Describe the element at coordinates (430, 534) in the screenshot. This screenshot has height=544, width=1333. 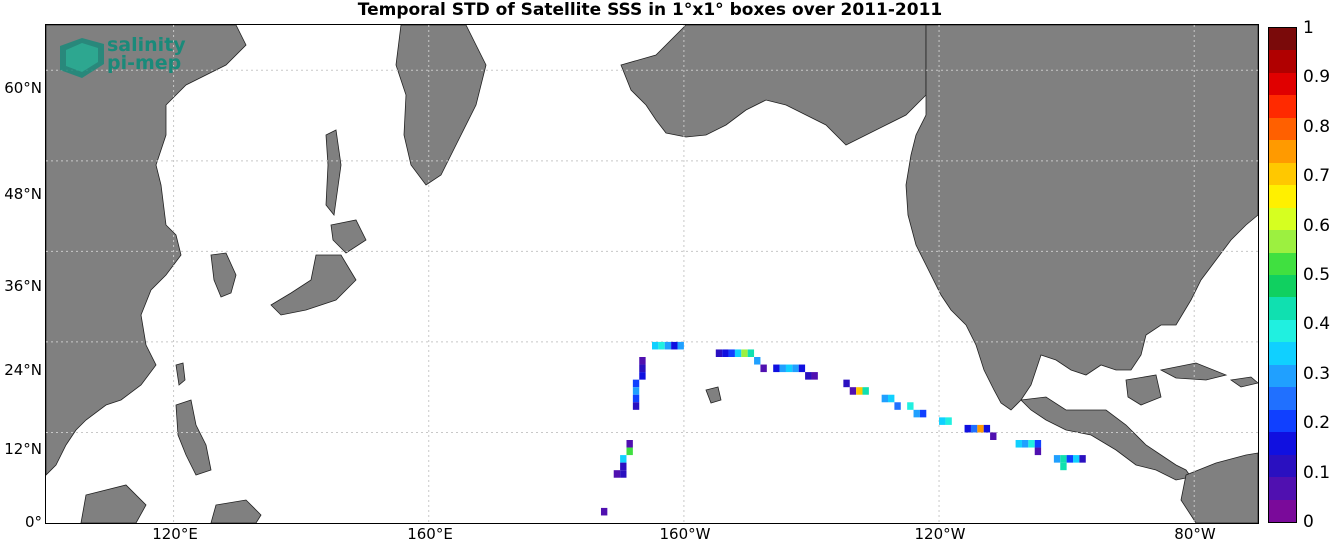
I see `x-tick-label: 160°E` at that location.